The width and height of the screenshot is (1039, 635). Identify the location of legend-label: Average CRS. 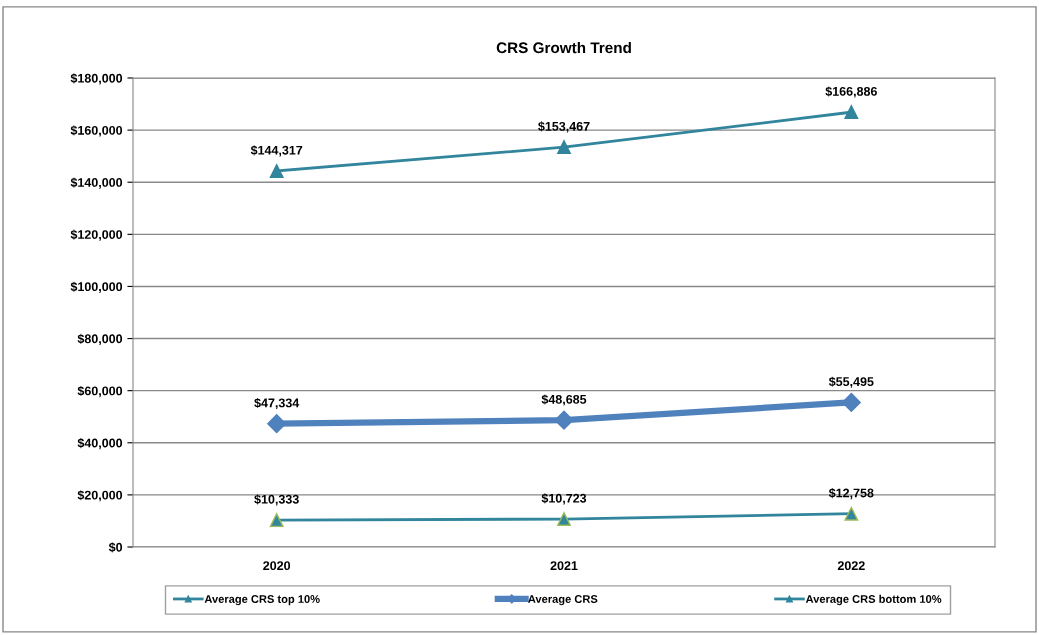
(563, 600).